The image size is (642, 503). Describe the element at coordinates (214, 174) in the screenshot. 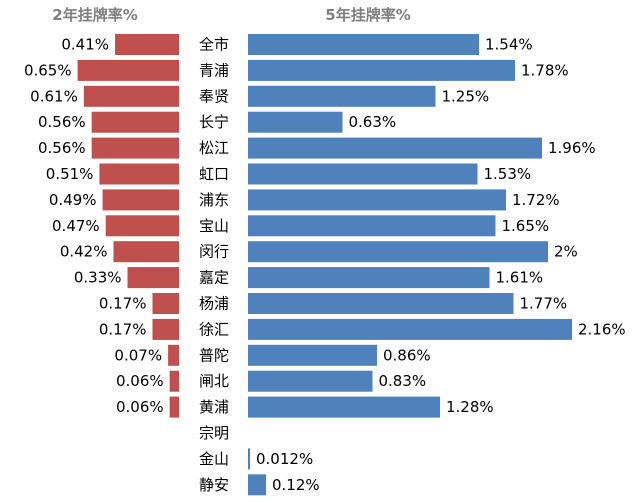

I see `category-label: 虹口` at that location.